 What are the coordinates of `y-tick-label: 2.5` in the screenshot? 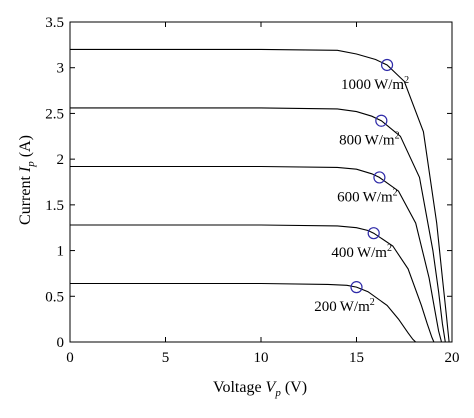 It's located at (54, 114).